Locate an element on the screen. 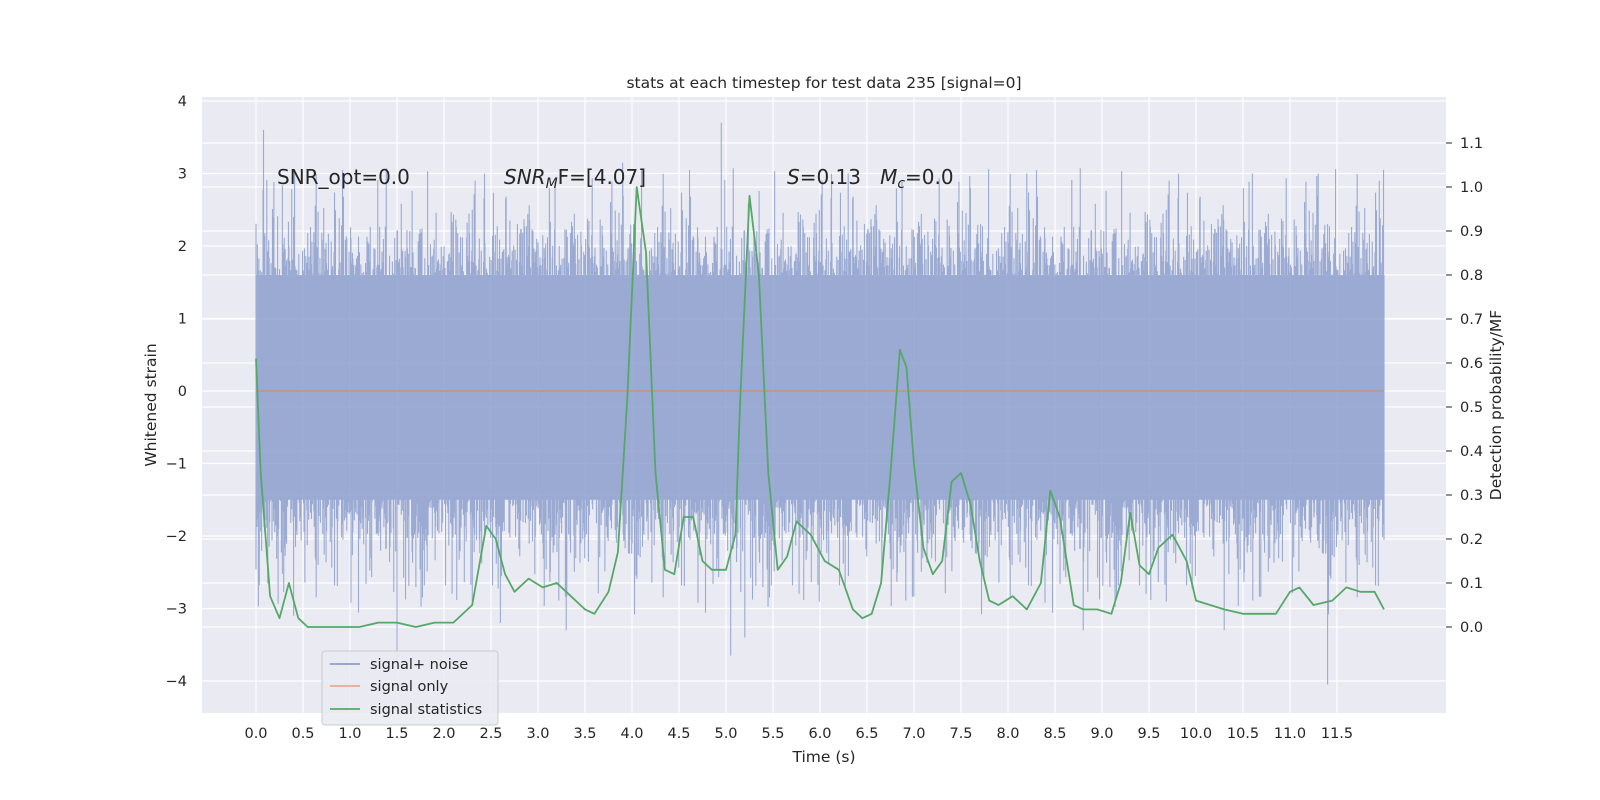  annotation-snr-opt: SNR_opt=0.0 is located at coordinates (343, 177).